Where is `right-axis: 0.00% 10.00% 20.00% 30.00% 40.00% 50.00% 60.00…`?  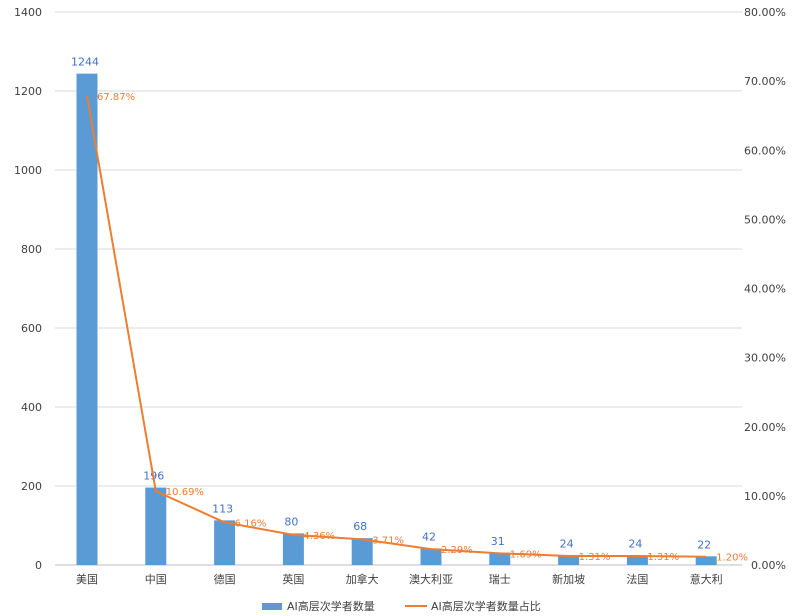
right-axis: 0.00% 10.00% 20.00% 30.00% 40.00% 50.00% 60.00… is located at coordinates (765, 289).